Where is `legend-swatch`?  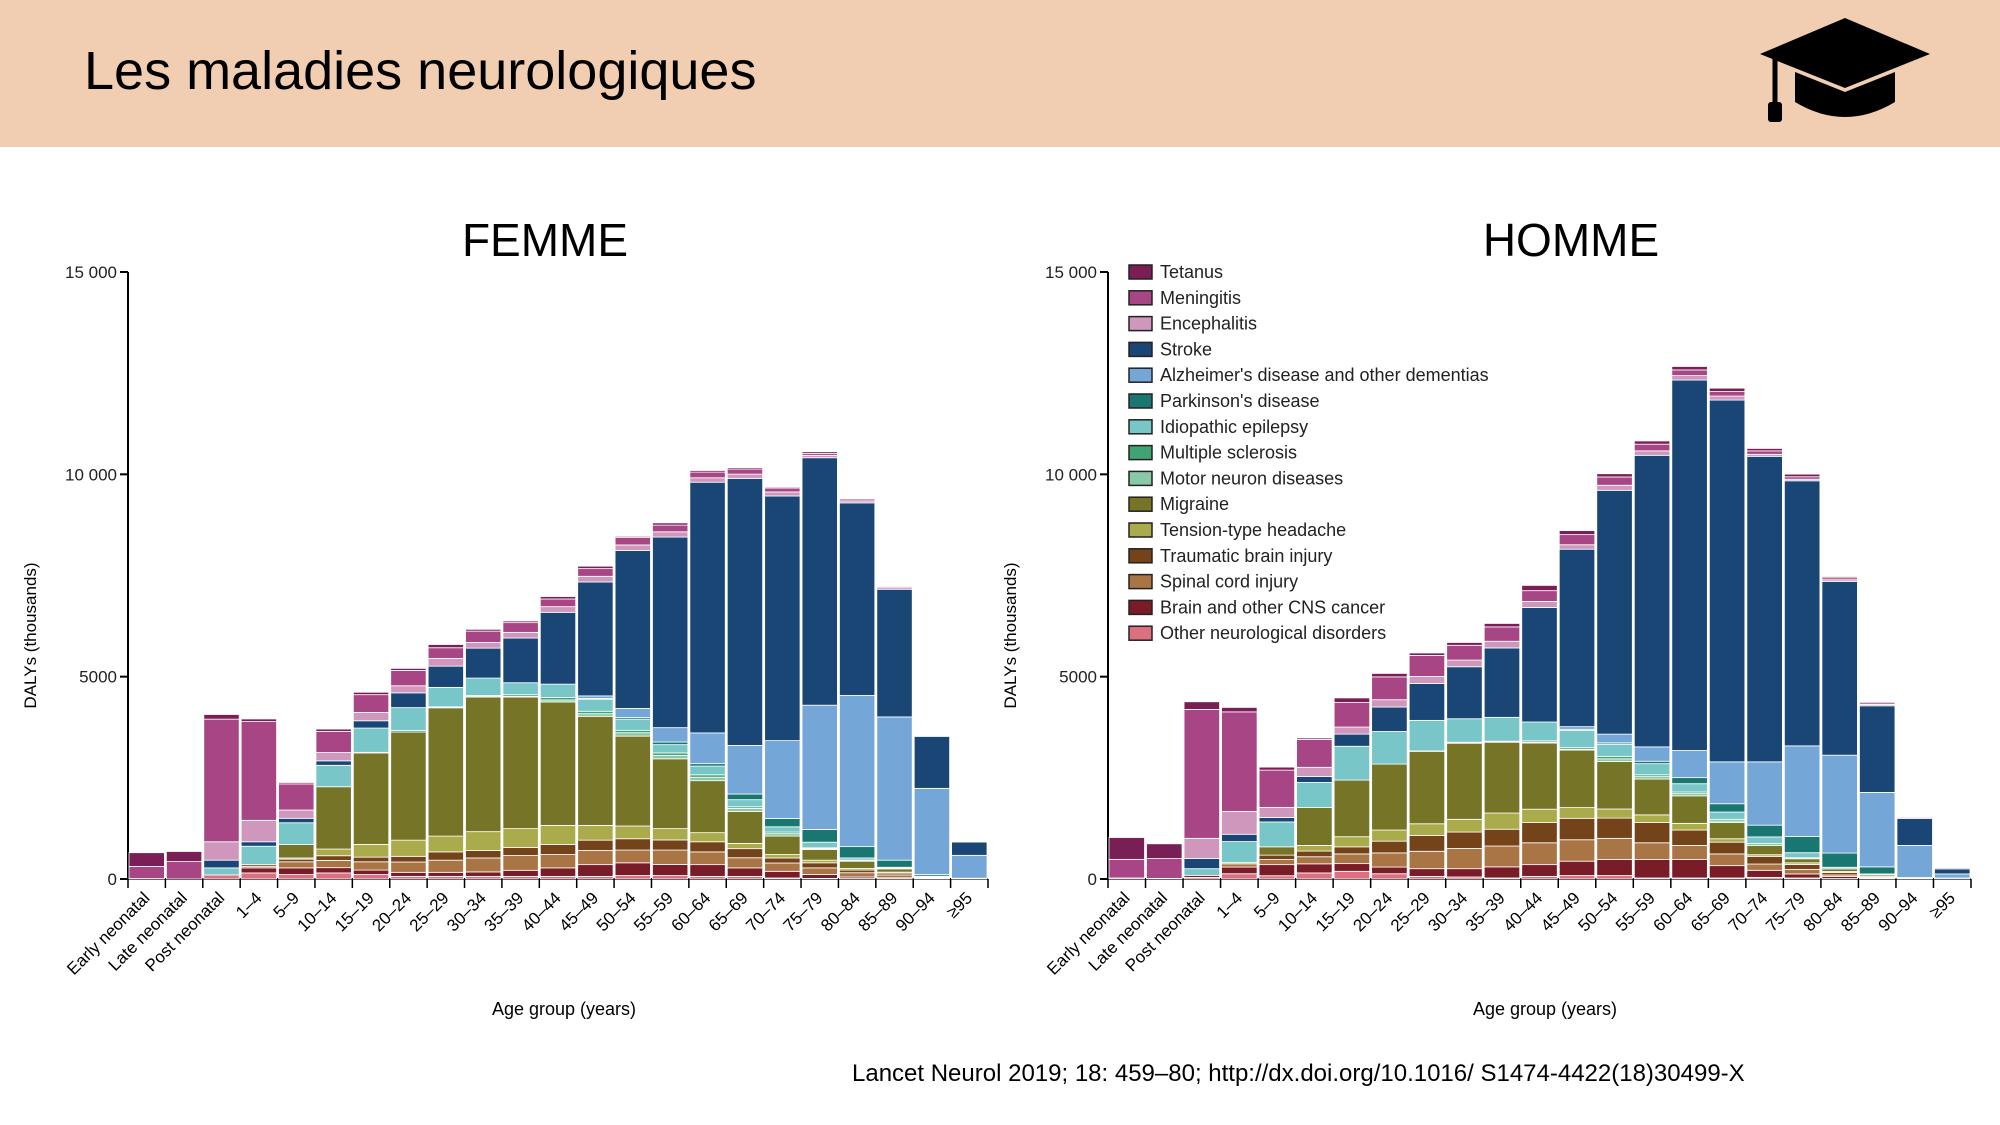
legend-swatch is located at coordinates (1140, 452).